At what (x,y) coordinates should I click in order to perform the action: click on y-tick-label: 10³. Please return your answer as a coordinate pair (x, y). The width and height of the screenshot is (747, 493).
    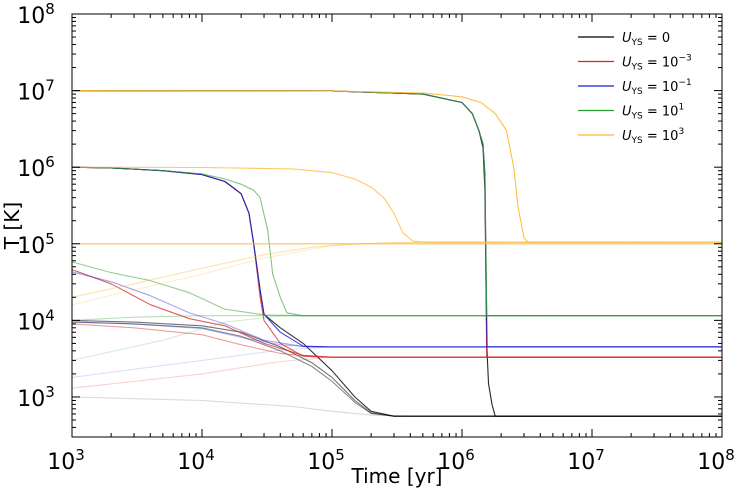
    Looking at the image, I should click on (36, 397).